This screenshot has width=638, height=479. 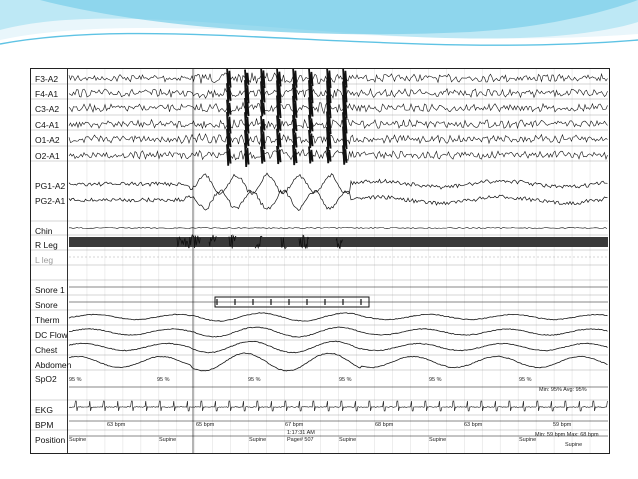 I want to click on channel-label-bpm: BPM, so click(x=44, y=425).